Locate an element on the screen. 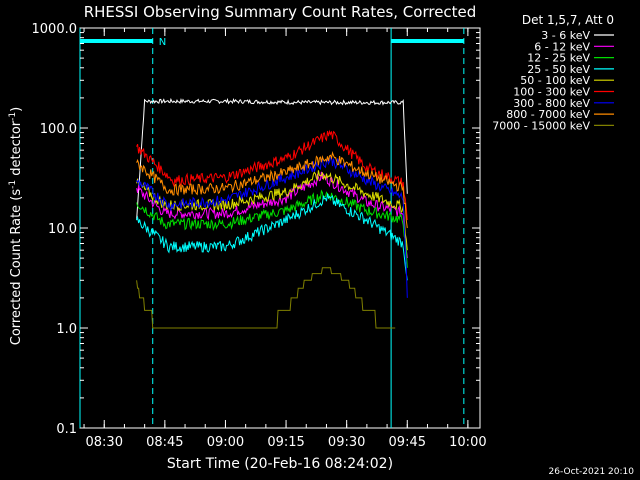  legend-label: 100 - 300 keV is located at coordinates (551, 92).